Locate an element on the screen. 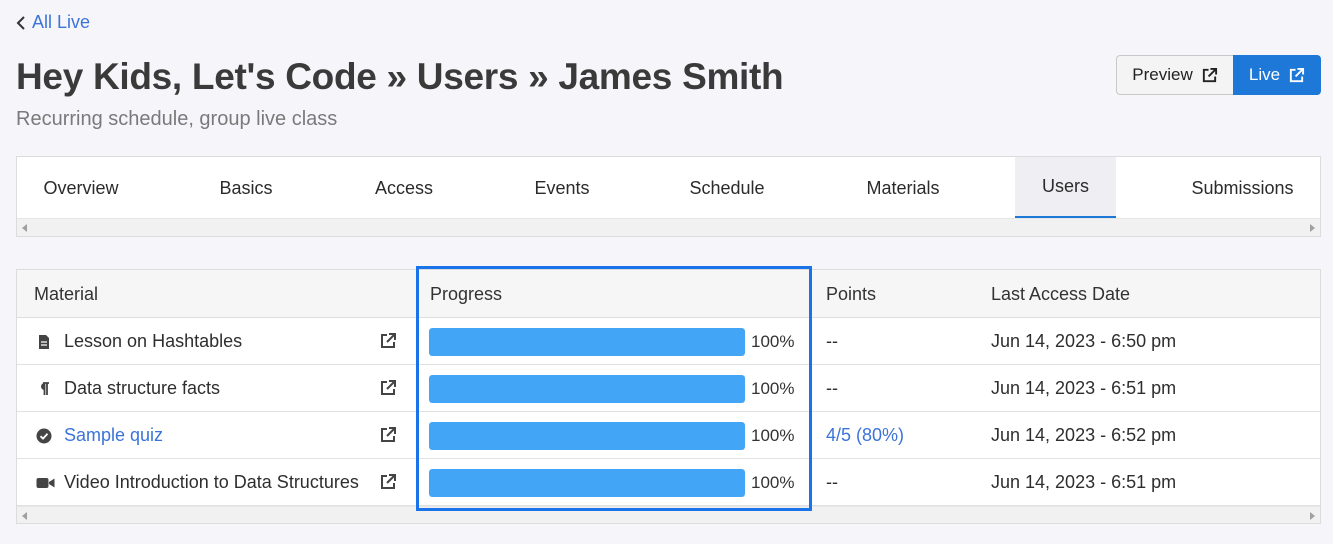  tab-events: Events is located at coordinates (562, 187).